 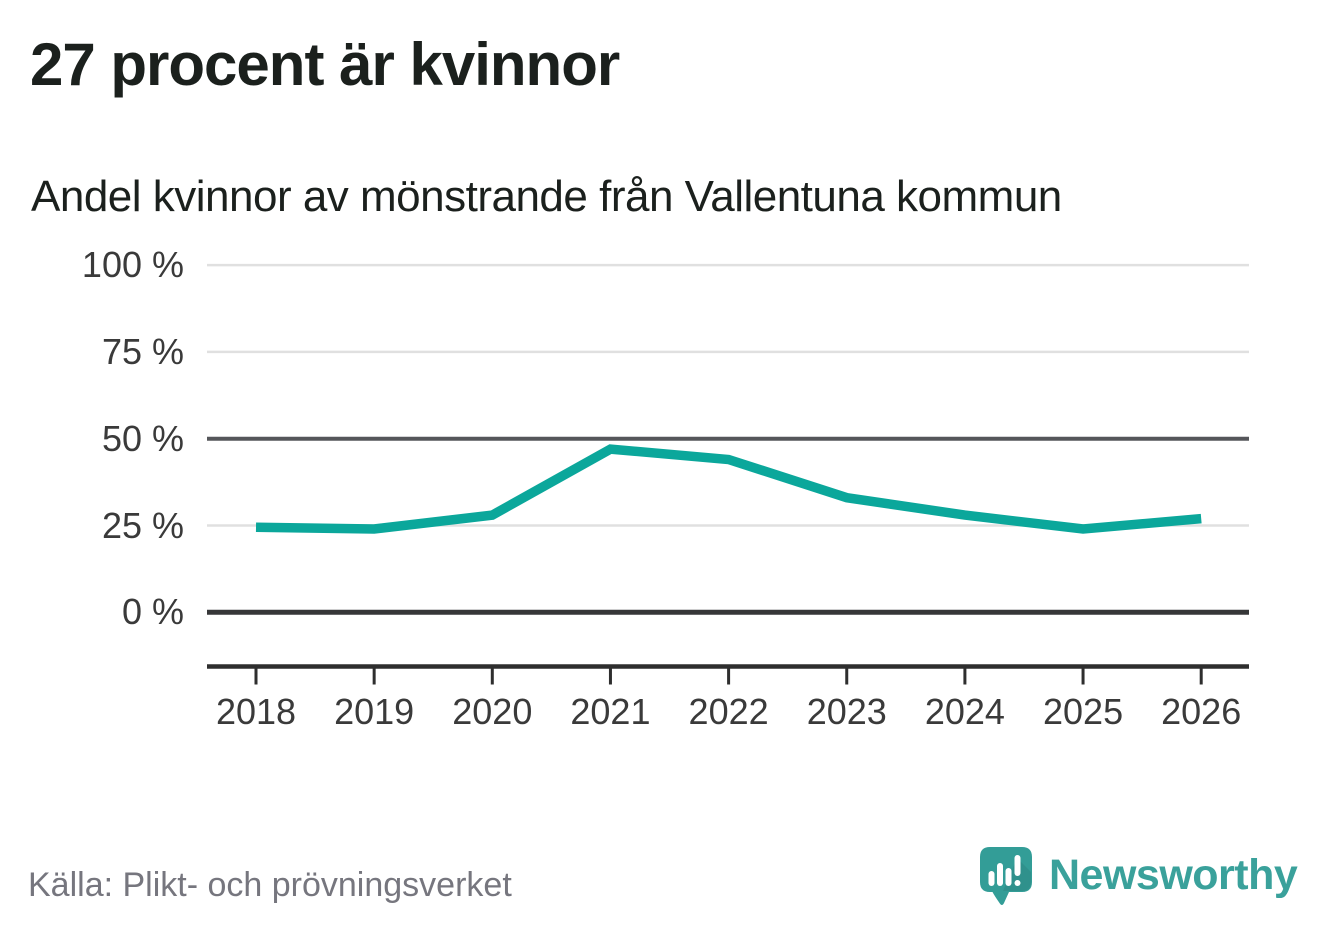 I want to click on series-line-andel-kvinnor, so click(x=728, y=489).